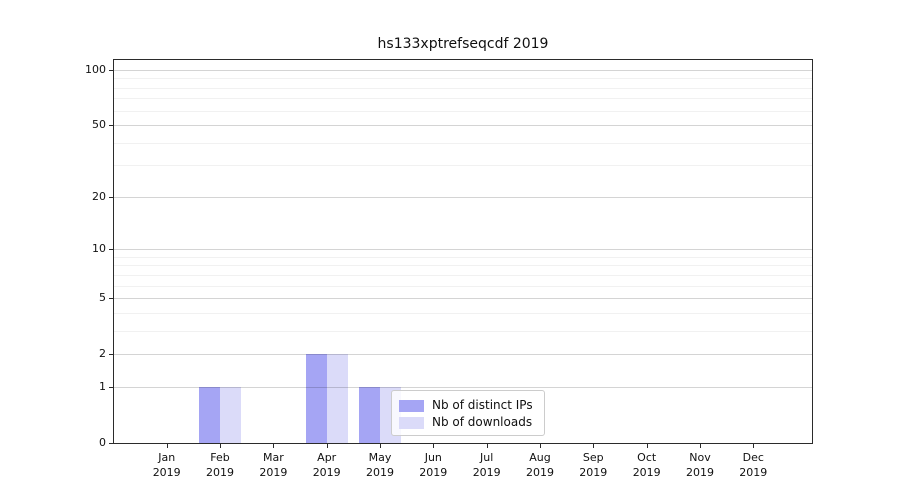 This screenshot has height=500, width=900. Describe the element at coordinates (102, 442) in the screenshot. I see `y-tick-label: 0` at that location.